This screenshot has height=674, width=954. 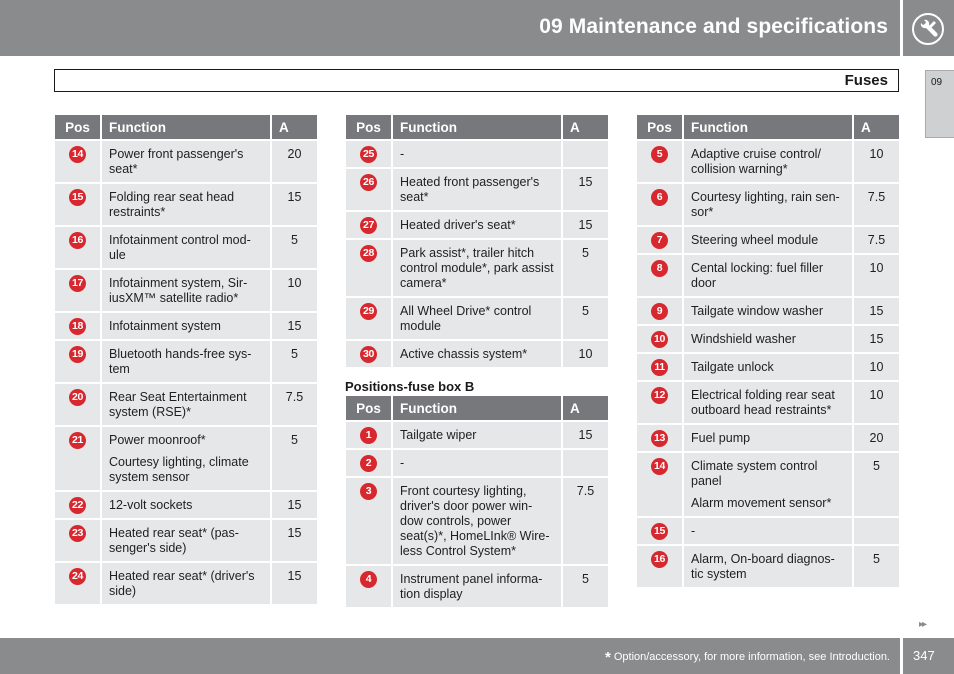 I want to click on fuse-function-cell: Courtesy lighting, rain sen-sor*, so click(x=767, y=204).